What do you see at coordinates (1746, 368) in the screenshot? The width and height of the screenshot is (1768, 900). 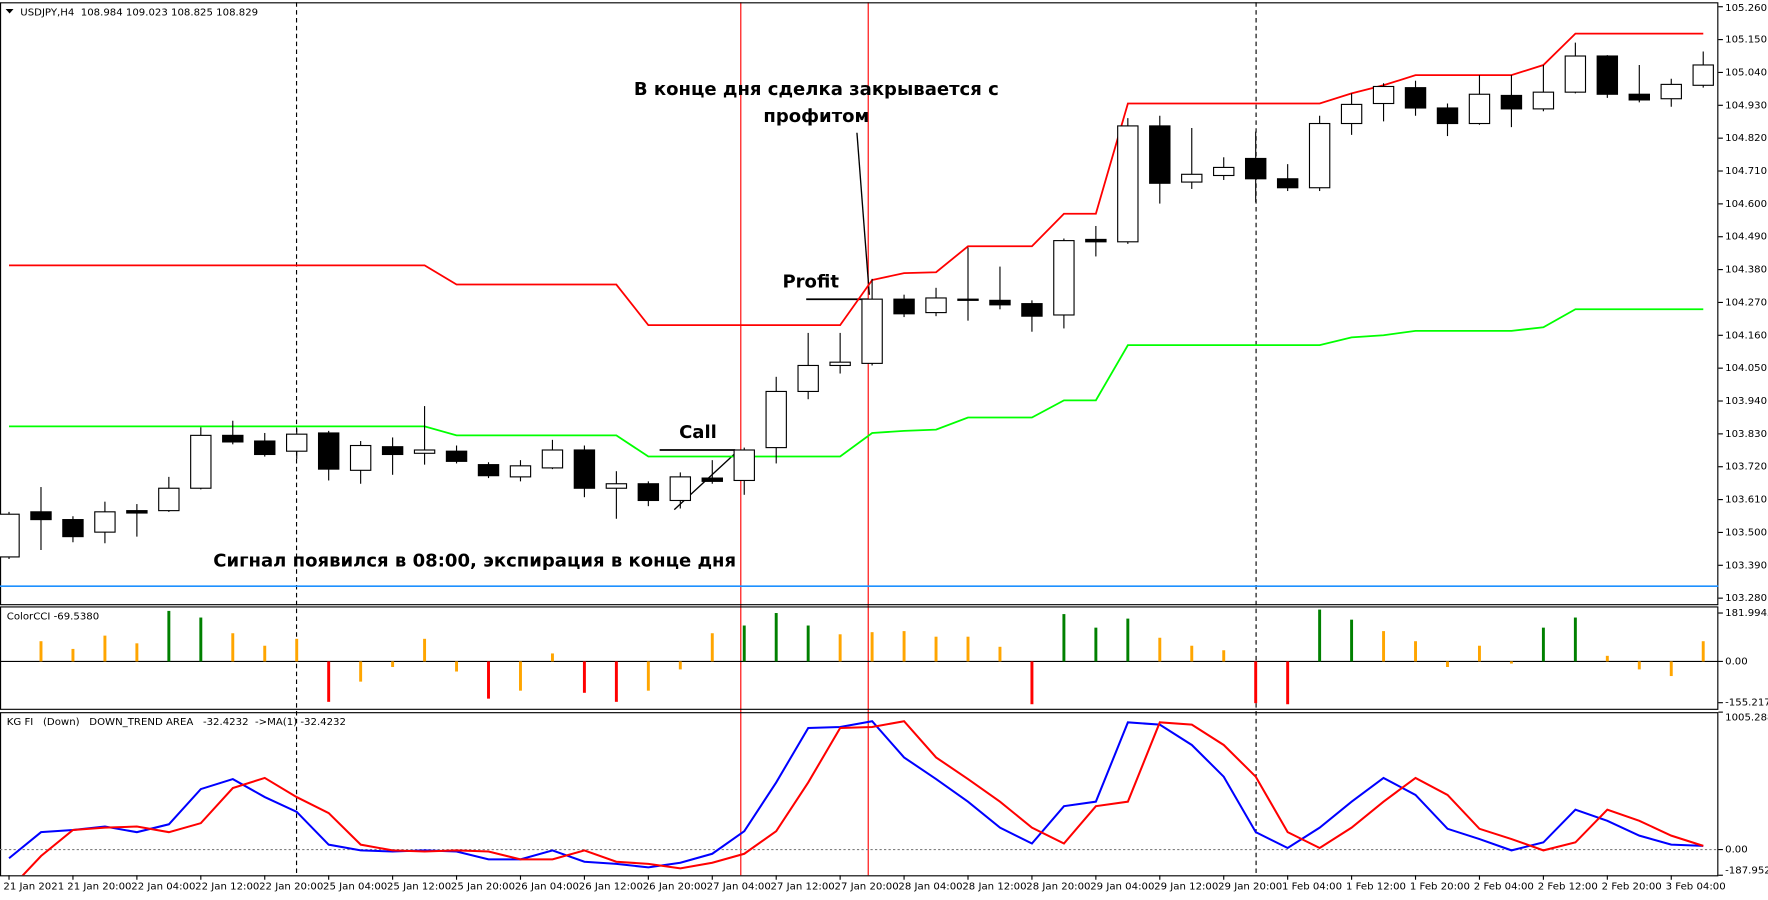 I see `y-tick-label: 104.050` at bounding box center [1746, 368].